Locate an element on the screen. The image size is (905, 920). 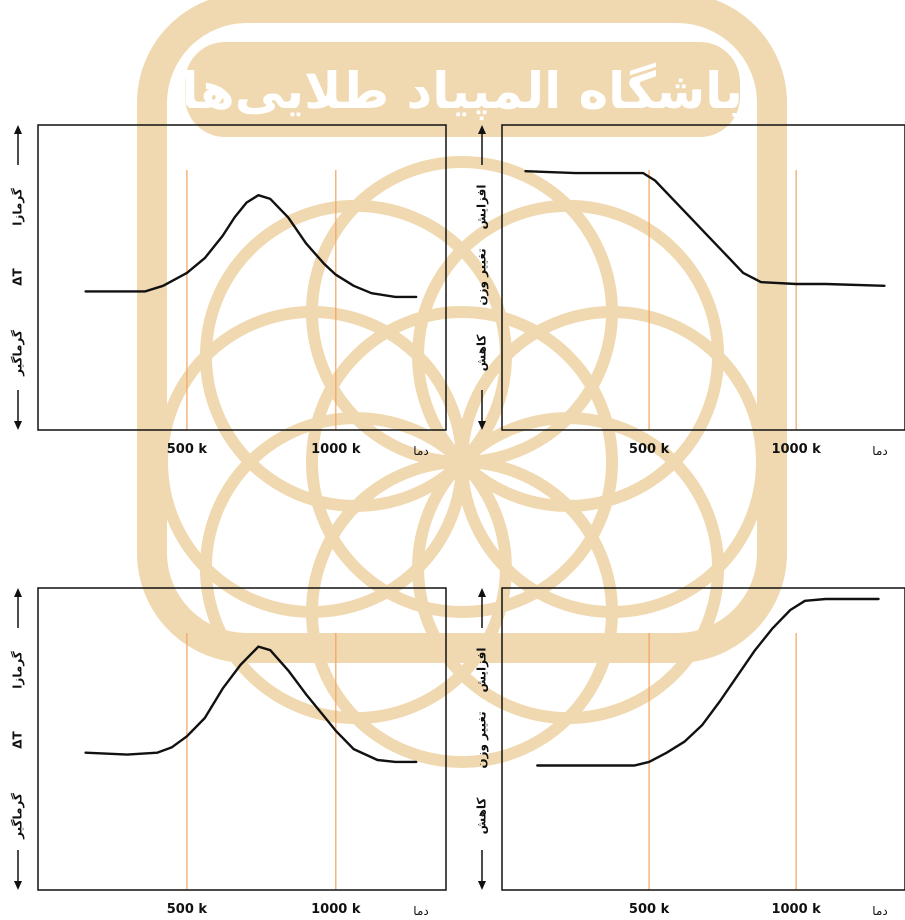
rosette-center is located at coordinates (462, 462).